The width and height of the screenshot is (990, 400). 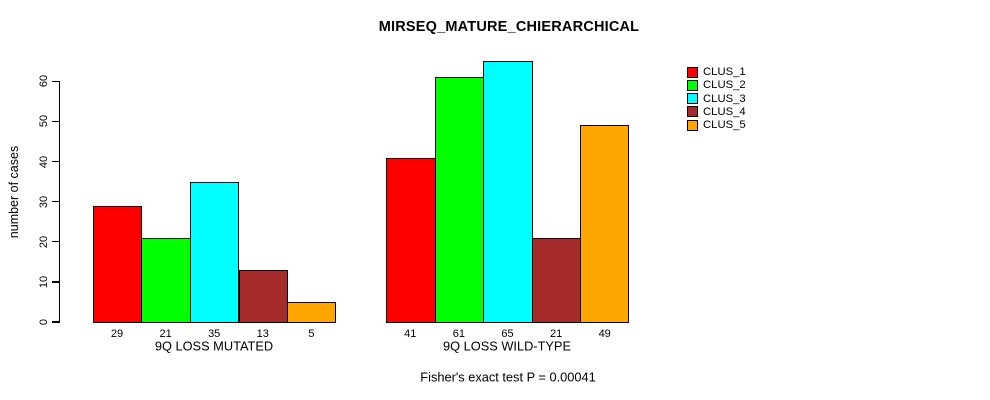 What do you see at coordinates (724, 85) in the screenshot?
I see `legend-label-clus_2: CLUS_2` at bounding box center [724, 85].